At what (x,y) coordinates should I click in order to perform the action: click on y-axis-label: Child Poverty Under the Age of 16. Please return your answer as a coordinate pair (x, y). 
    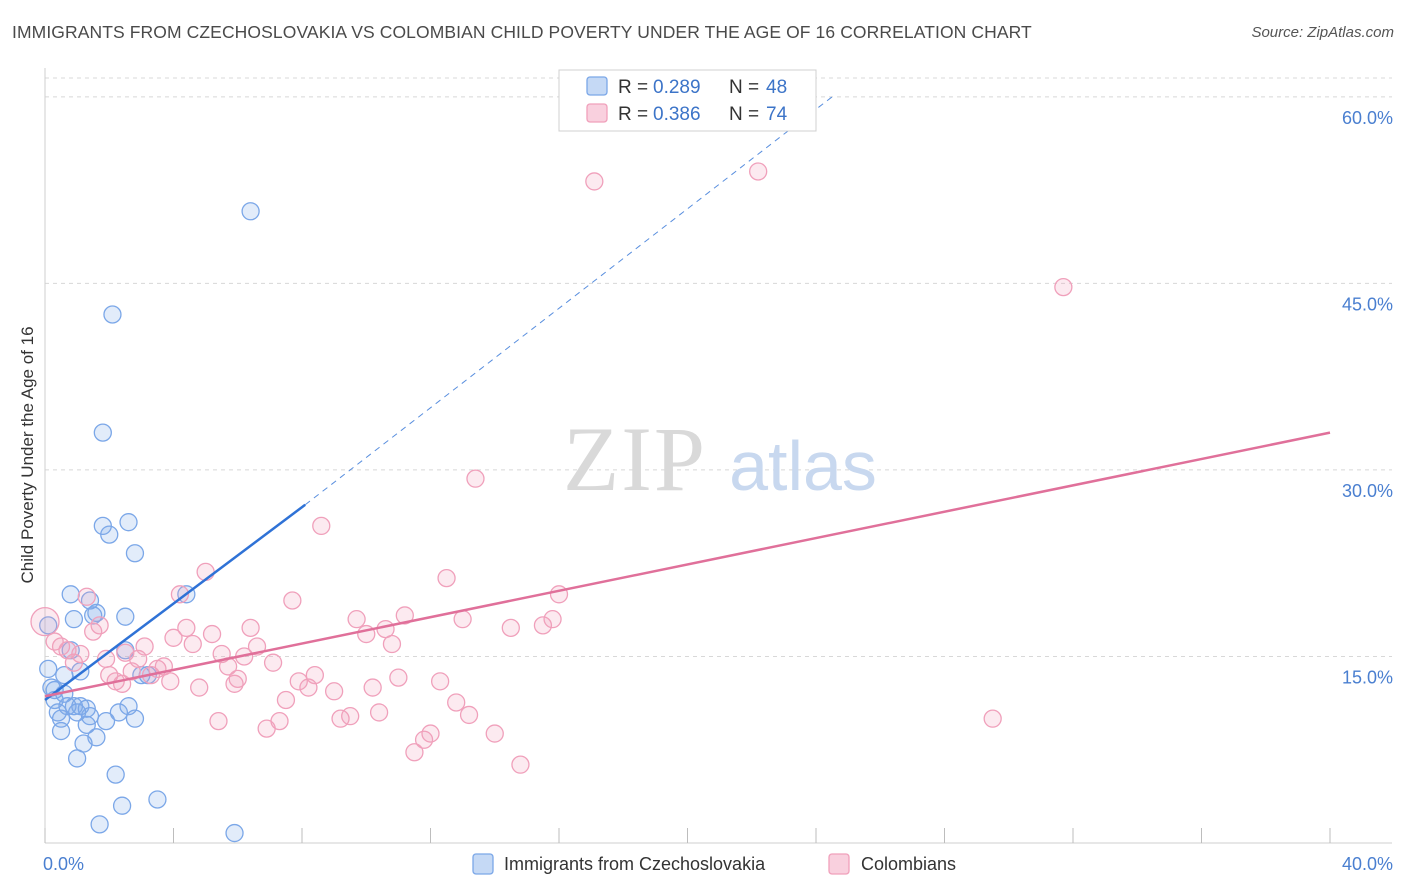
    Looking at the image, I should click on (27, 454).